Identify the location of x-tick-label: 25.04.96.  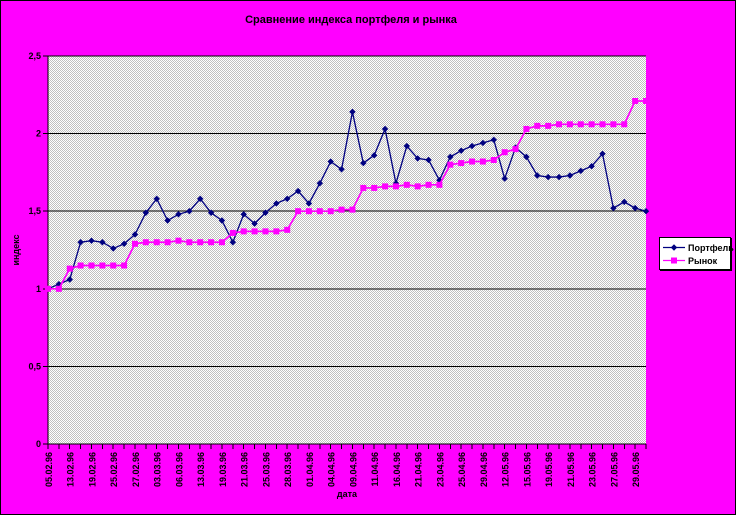
(462, 469).